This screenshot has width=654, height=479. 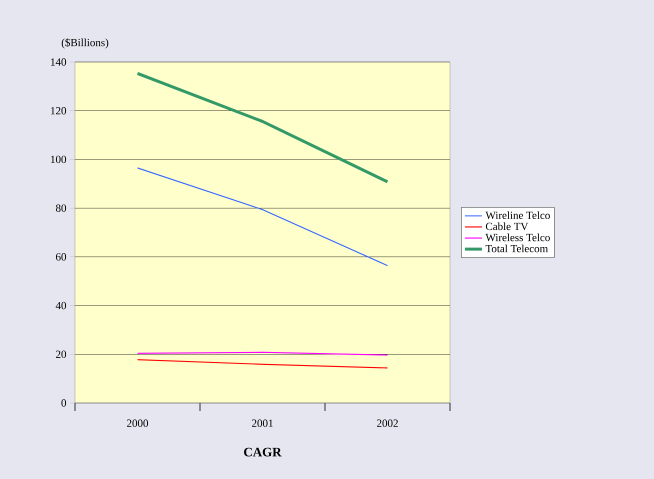 What do you see at coordinates (517, 215) in the screenshot?
I see `legend-label: Wireline Telco` at bounding box center [517, 215].